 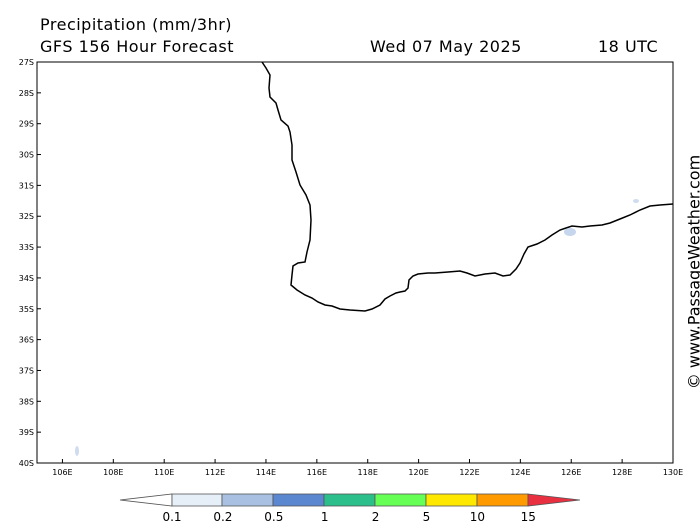 What do you see at coordinates (477, 517) in the screenshot?
I see `colorbar-label: 10` at bounding box center [477, 517].